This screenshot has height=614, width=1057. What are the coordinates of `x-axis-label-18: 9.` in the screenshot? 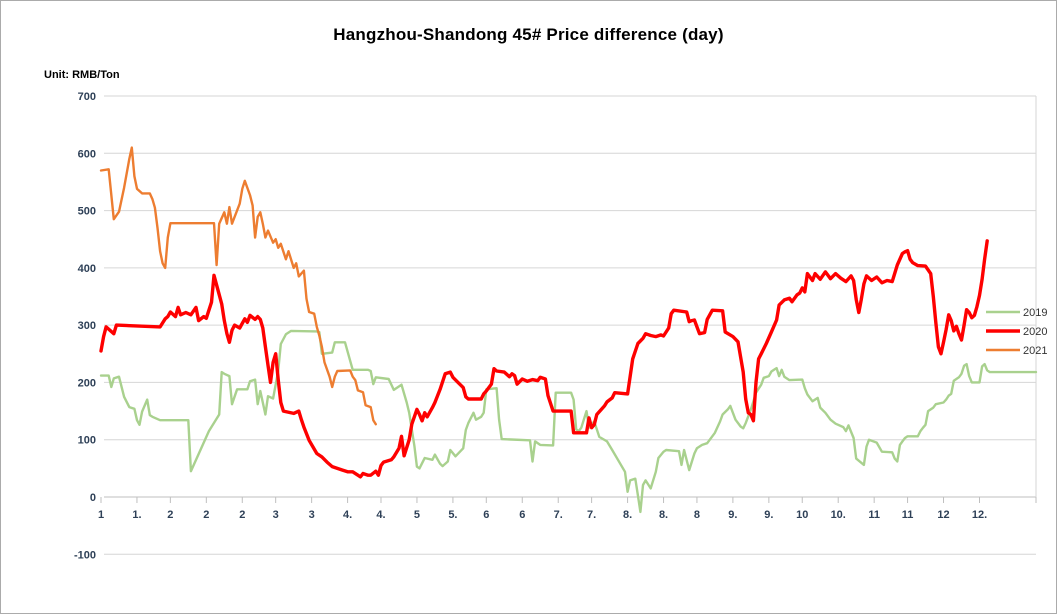 It's located at (732, 515).